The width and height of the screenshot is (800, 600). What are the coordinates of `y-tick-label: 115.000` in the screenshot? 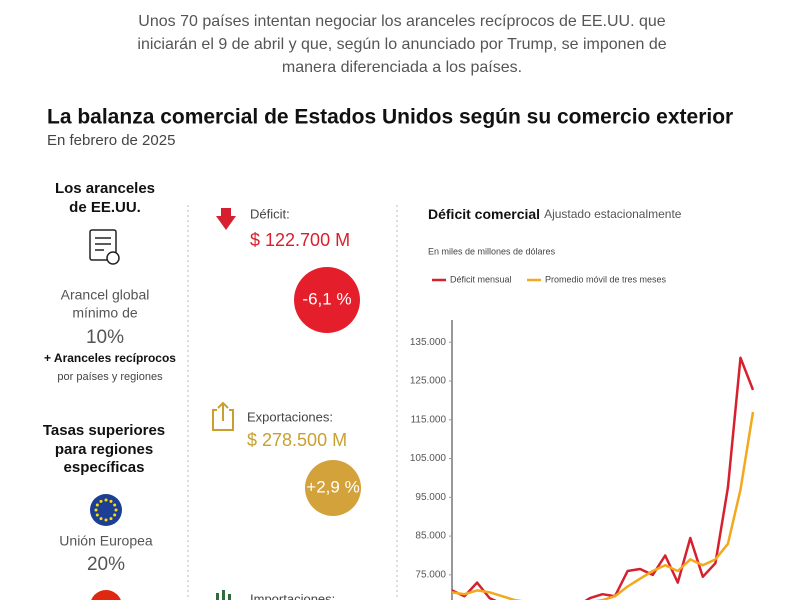 It's located at (429, 419).